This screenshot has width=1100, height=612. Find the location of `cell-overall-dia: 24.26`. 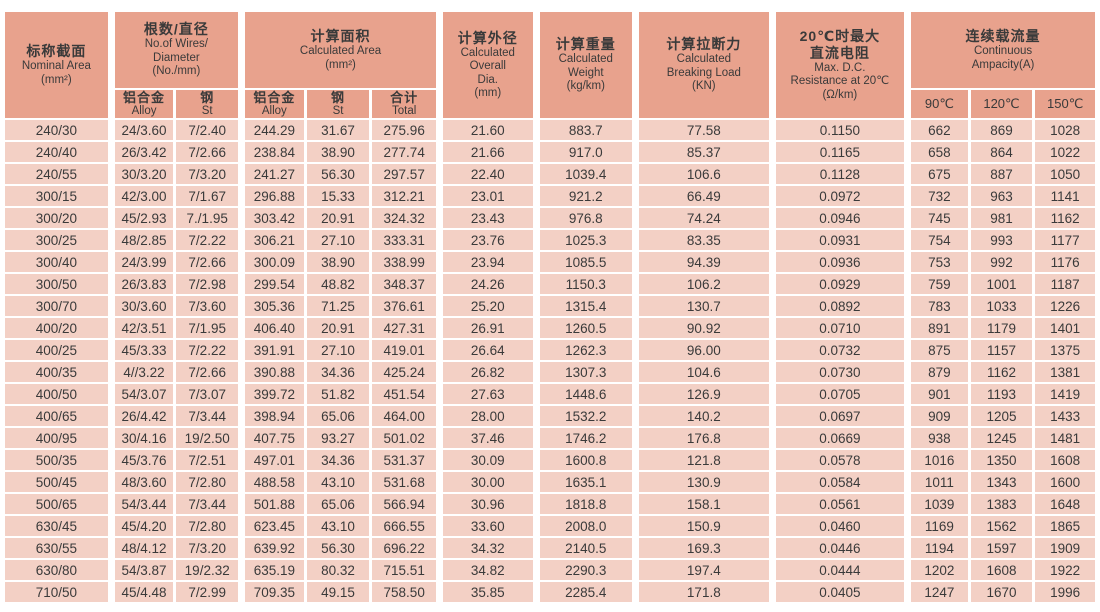

cell-overall-dia: 24.26 is located at coordinates (486, 284).